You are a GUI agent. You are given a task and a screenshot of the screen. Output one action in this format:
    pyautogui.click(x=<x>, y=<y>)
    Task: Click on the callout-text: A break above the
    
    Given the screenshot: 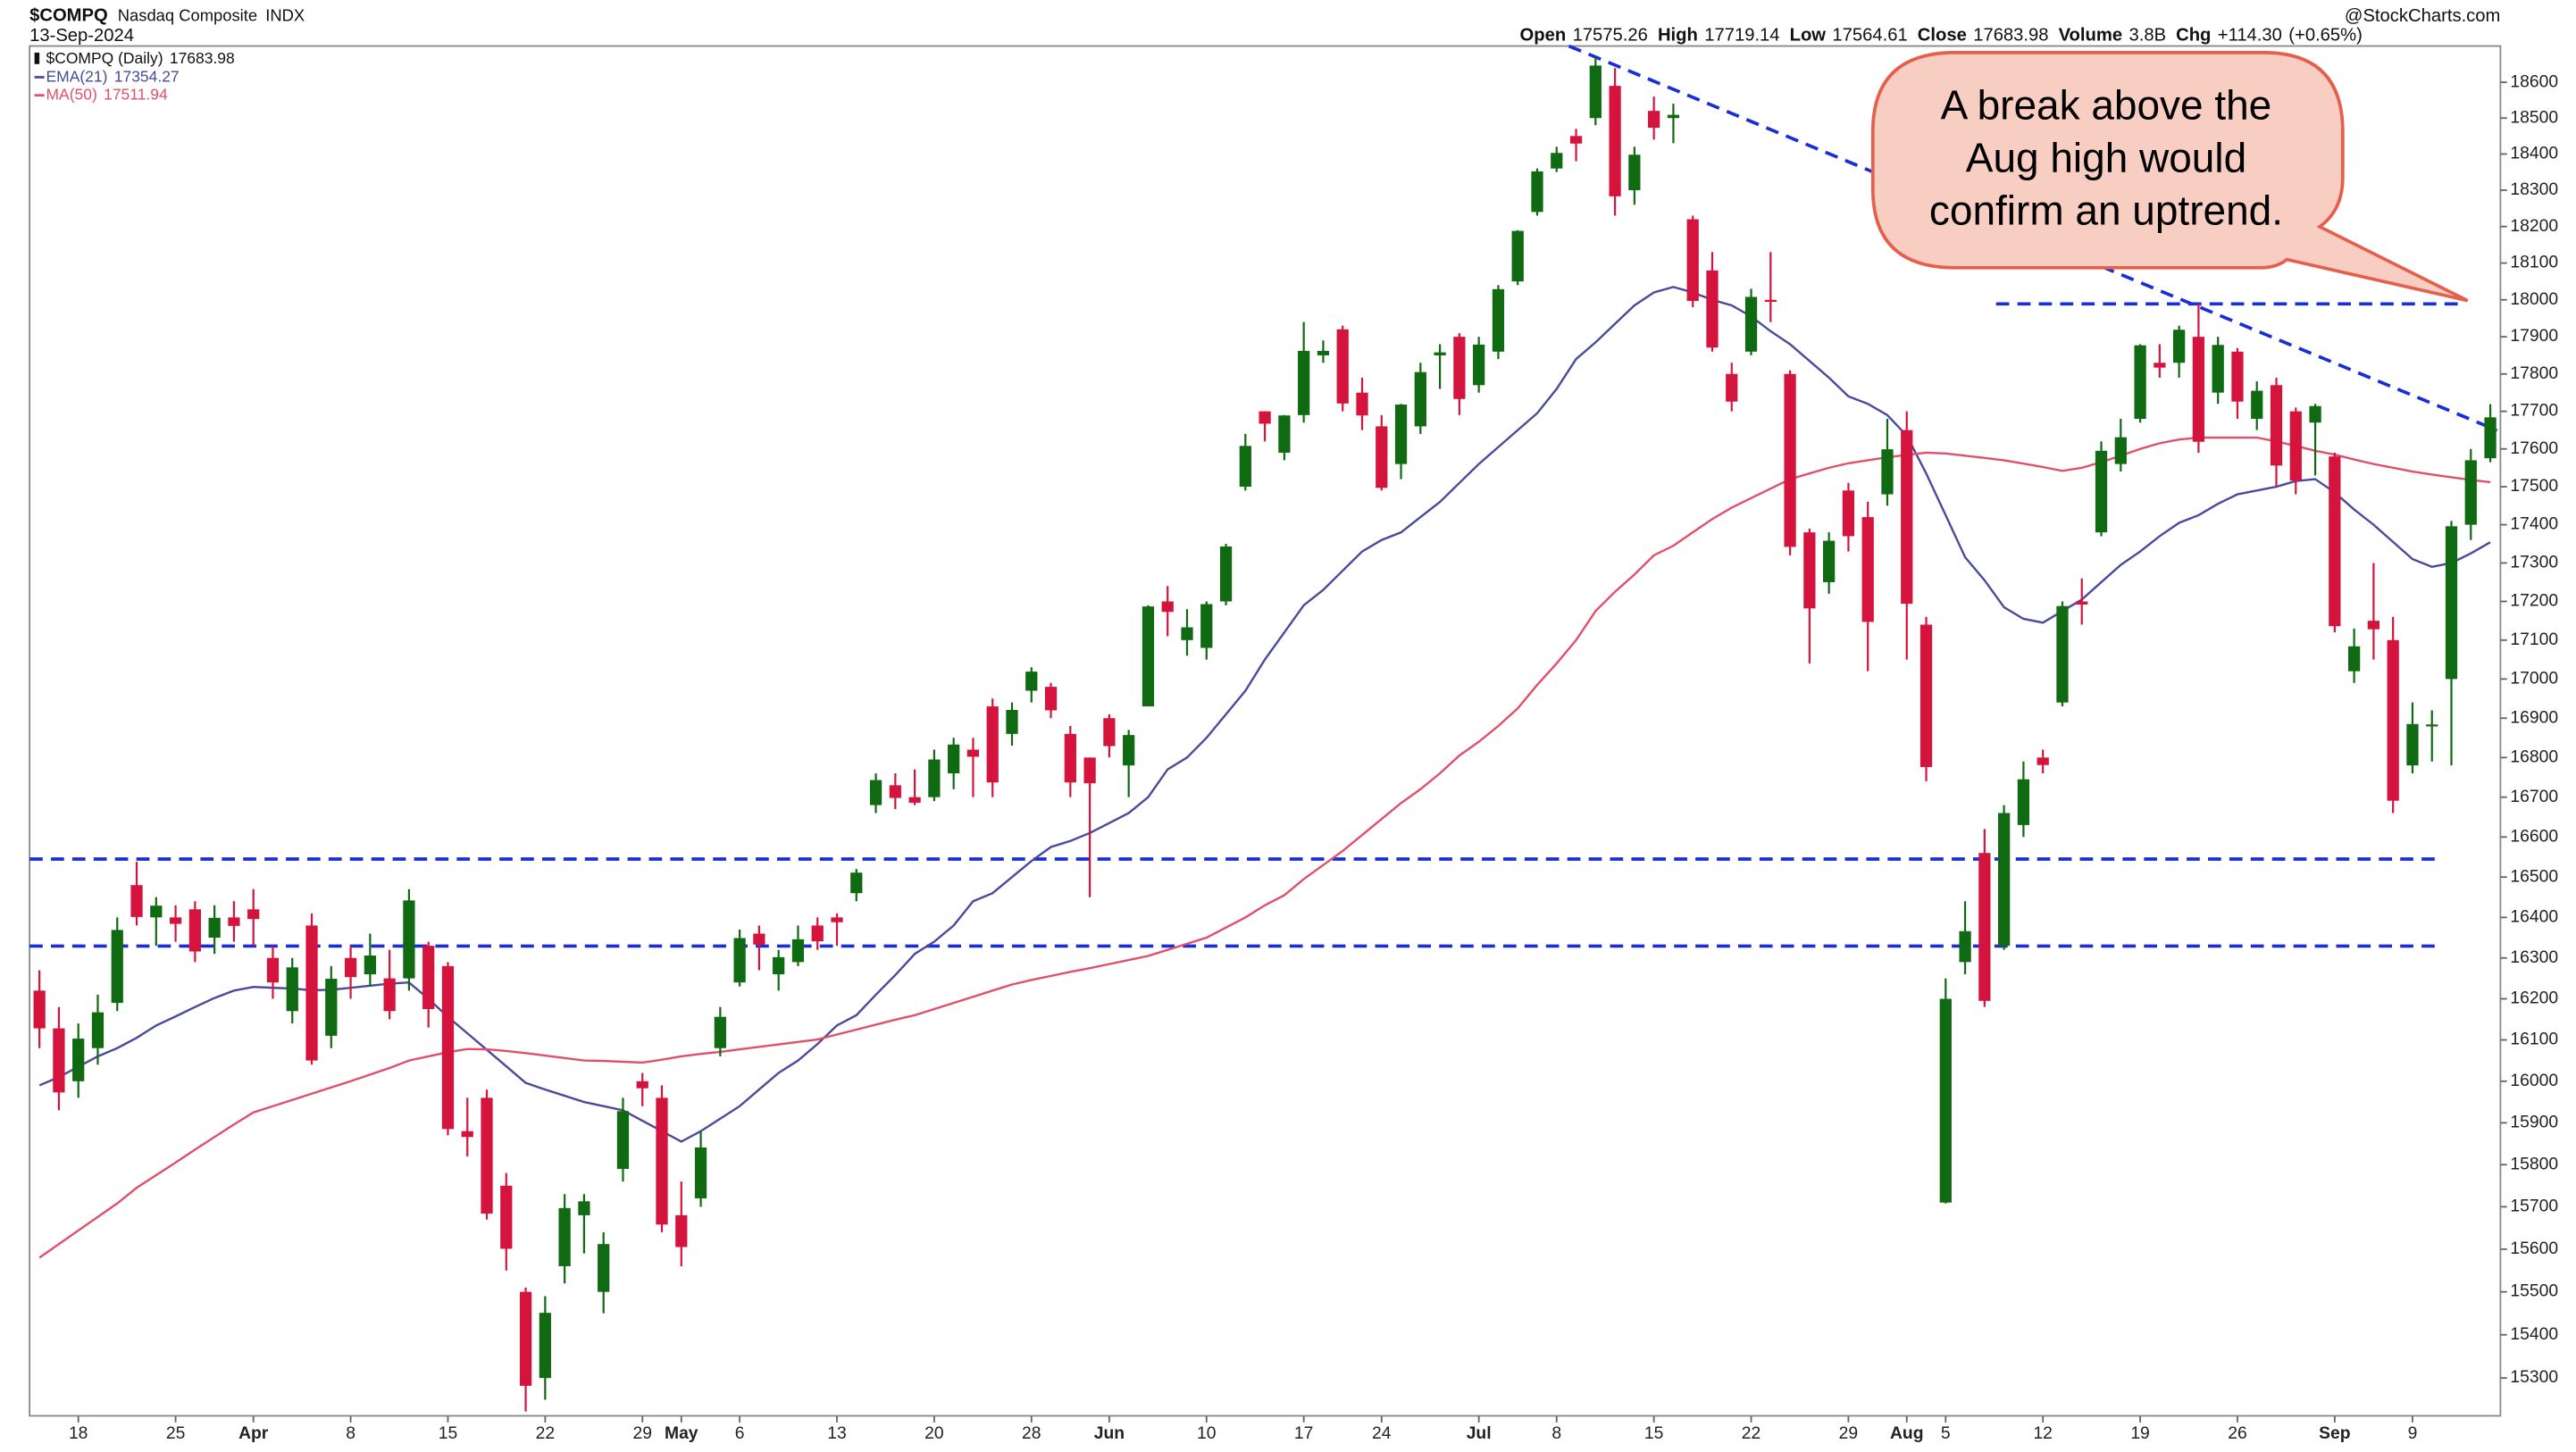 What is the action you would take?
    pyautogui.click(x=2107, y=105)
    